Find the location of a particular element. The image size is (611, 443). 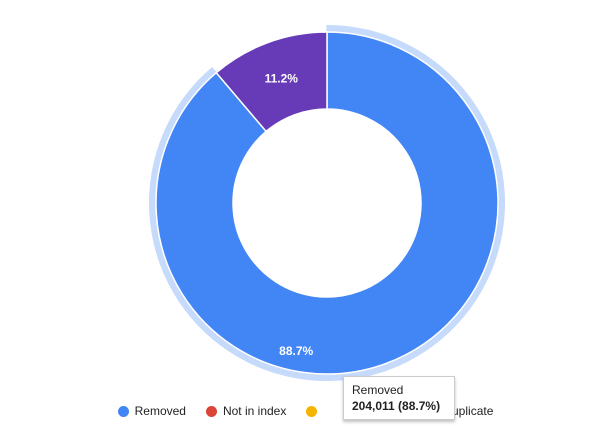

chart-legend: Removed Not in index Duplicate is located at coordinates (305, 411).